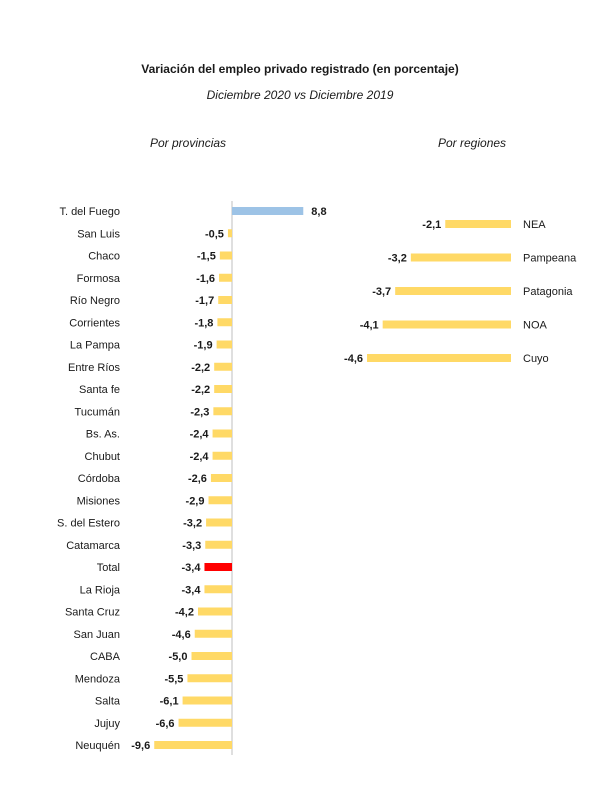  What do you see at coordinates (97, 746) in the screenshot?
I see `province-label: Neuquén` at bounding box center [97, 746].